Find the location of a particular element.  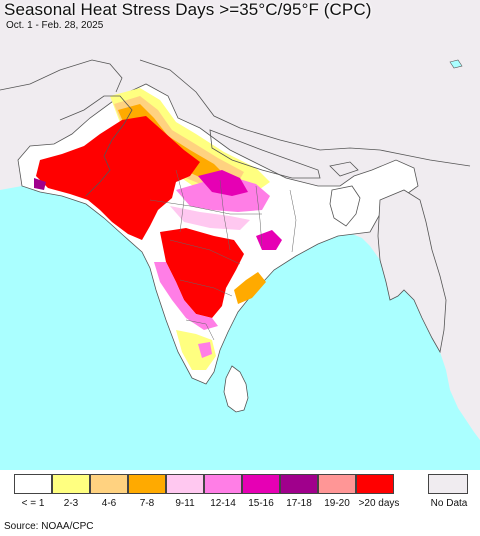

china-border is located at coordinates (305, 113).